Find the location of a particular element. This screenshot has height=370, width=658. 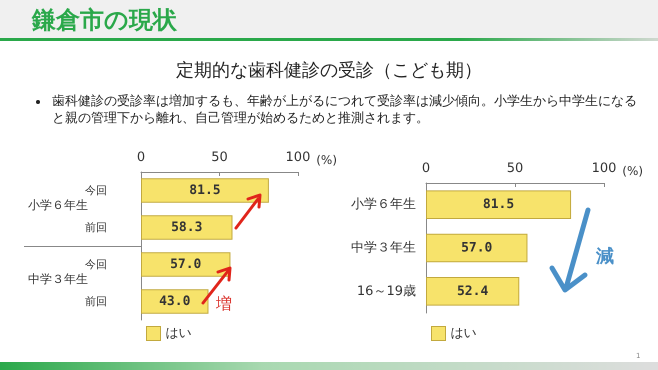

data-label: 52.4 is located at coordinates (472, 291).